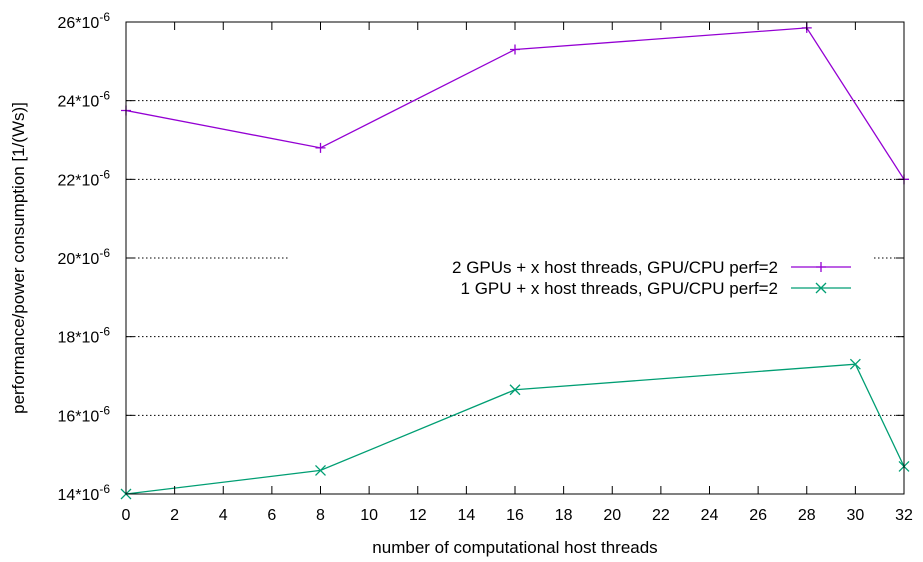 The height and width of the screenshot is (562, 923). I want to click on x-tick-label: 20, so click(612, 515).